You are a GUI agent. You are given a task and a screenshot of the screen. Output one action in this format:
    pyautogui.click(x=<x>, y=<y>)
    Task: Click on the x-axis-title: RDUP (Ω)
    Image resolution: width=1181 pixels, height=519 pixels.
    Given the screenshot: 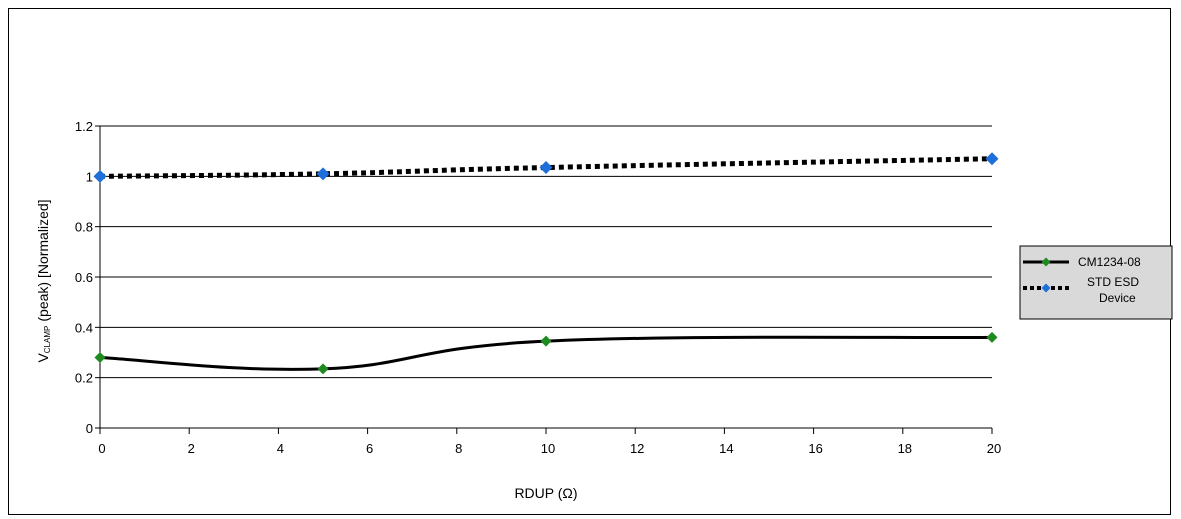 What is the action you would take?
    pyautogui.click(x=545, y=493)
    